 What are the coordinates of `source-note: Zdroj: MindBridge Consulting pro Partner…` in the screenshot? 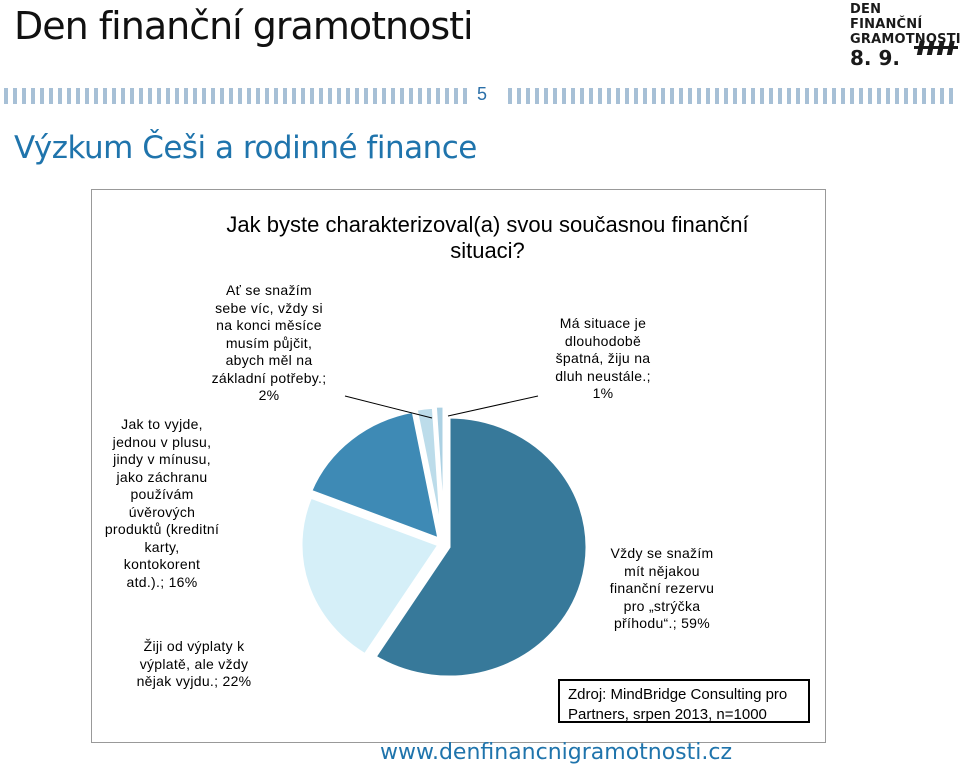 It's located at (684, 701).